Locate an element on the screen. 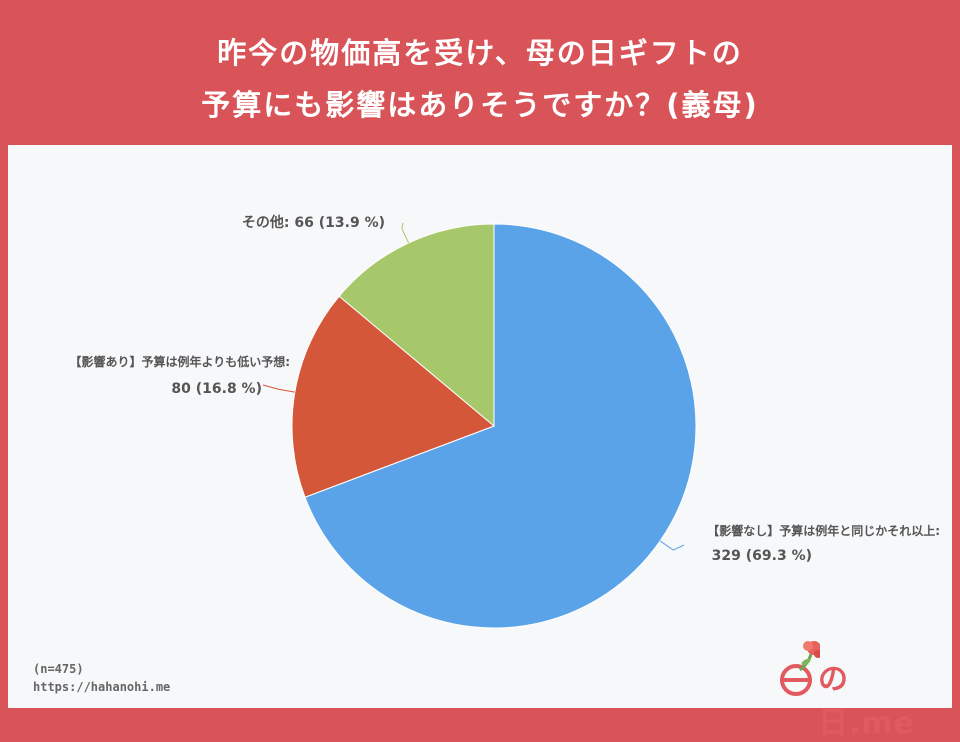  site-logo: の日.me is located at coordinates (855, 690).